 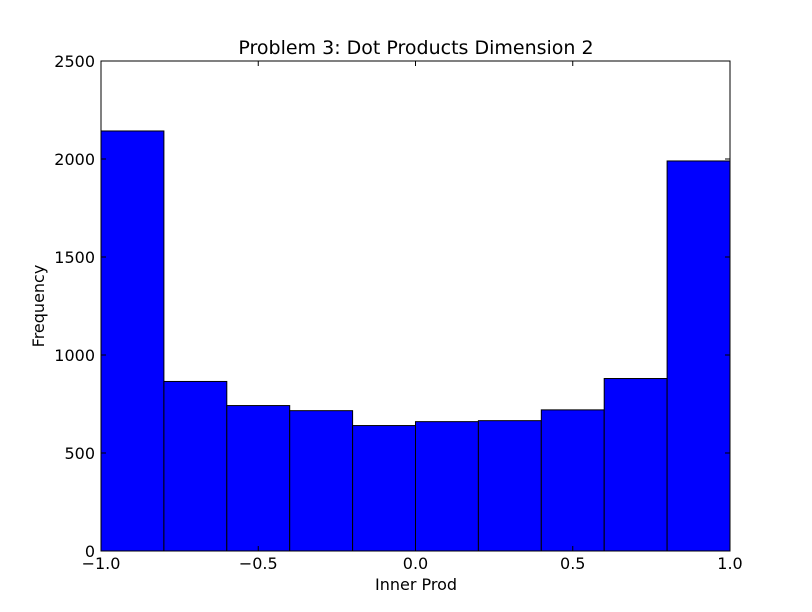 I want to click on y-tick-label: 1500, so click(x=74, y=257).